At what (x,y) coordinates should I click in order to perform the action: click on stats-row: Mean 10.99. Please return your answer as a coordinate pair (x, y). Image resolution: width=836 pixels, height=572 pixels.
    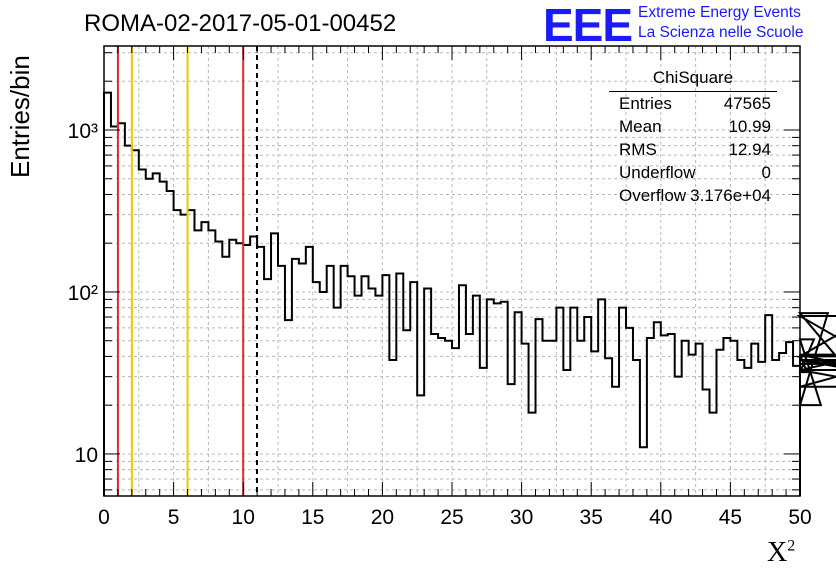
    Looking at the image, I should click on (695, 128).